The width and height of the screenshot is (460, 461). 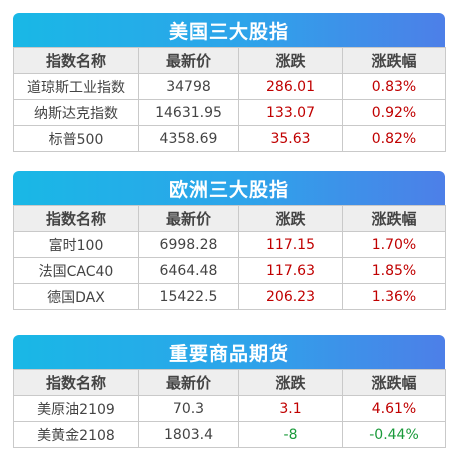 What do you see at coordinates (76, 112) in the screenshot?
I see `cell-name: 纳斯达克指数` at bounding box center [76, 112].